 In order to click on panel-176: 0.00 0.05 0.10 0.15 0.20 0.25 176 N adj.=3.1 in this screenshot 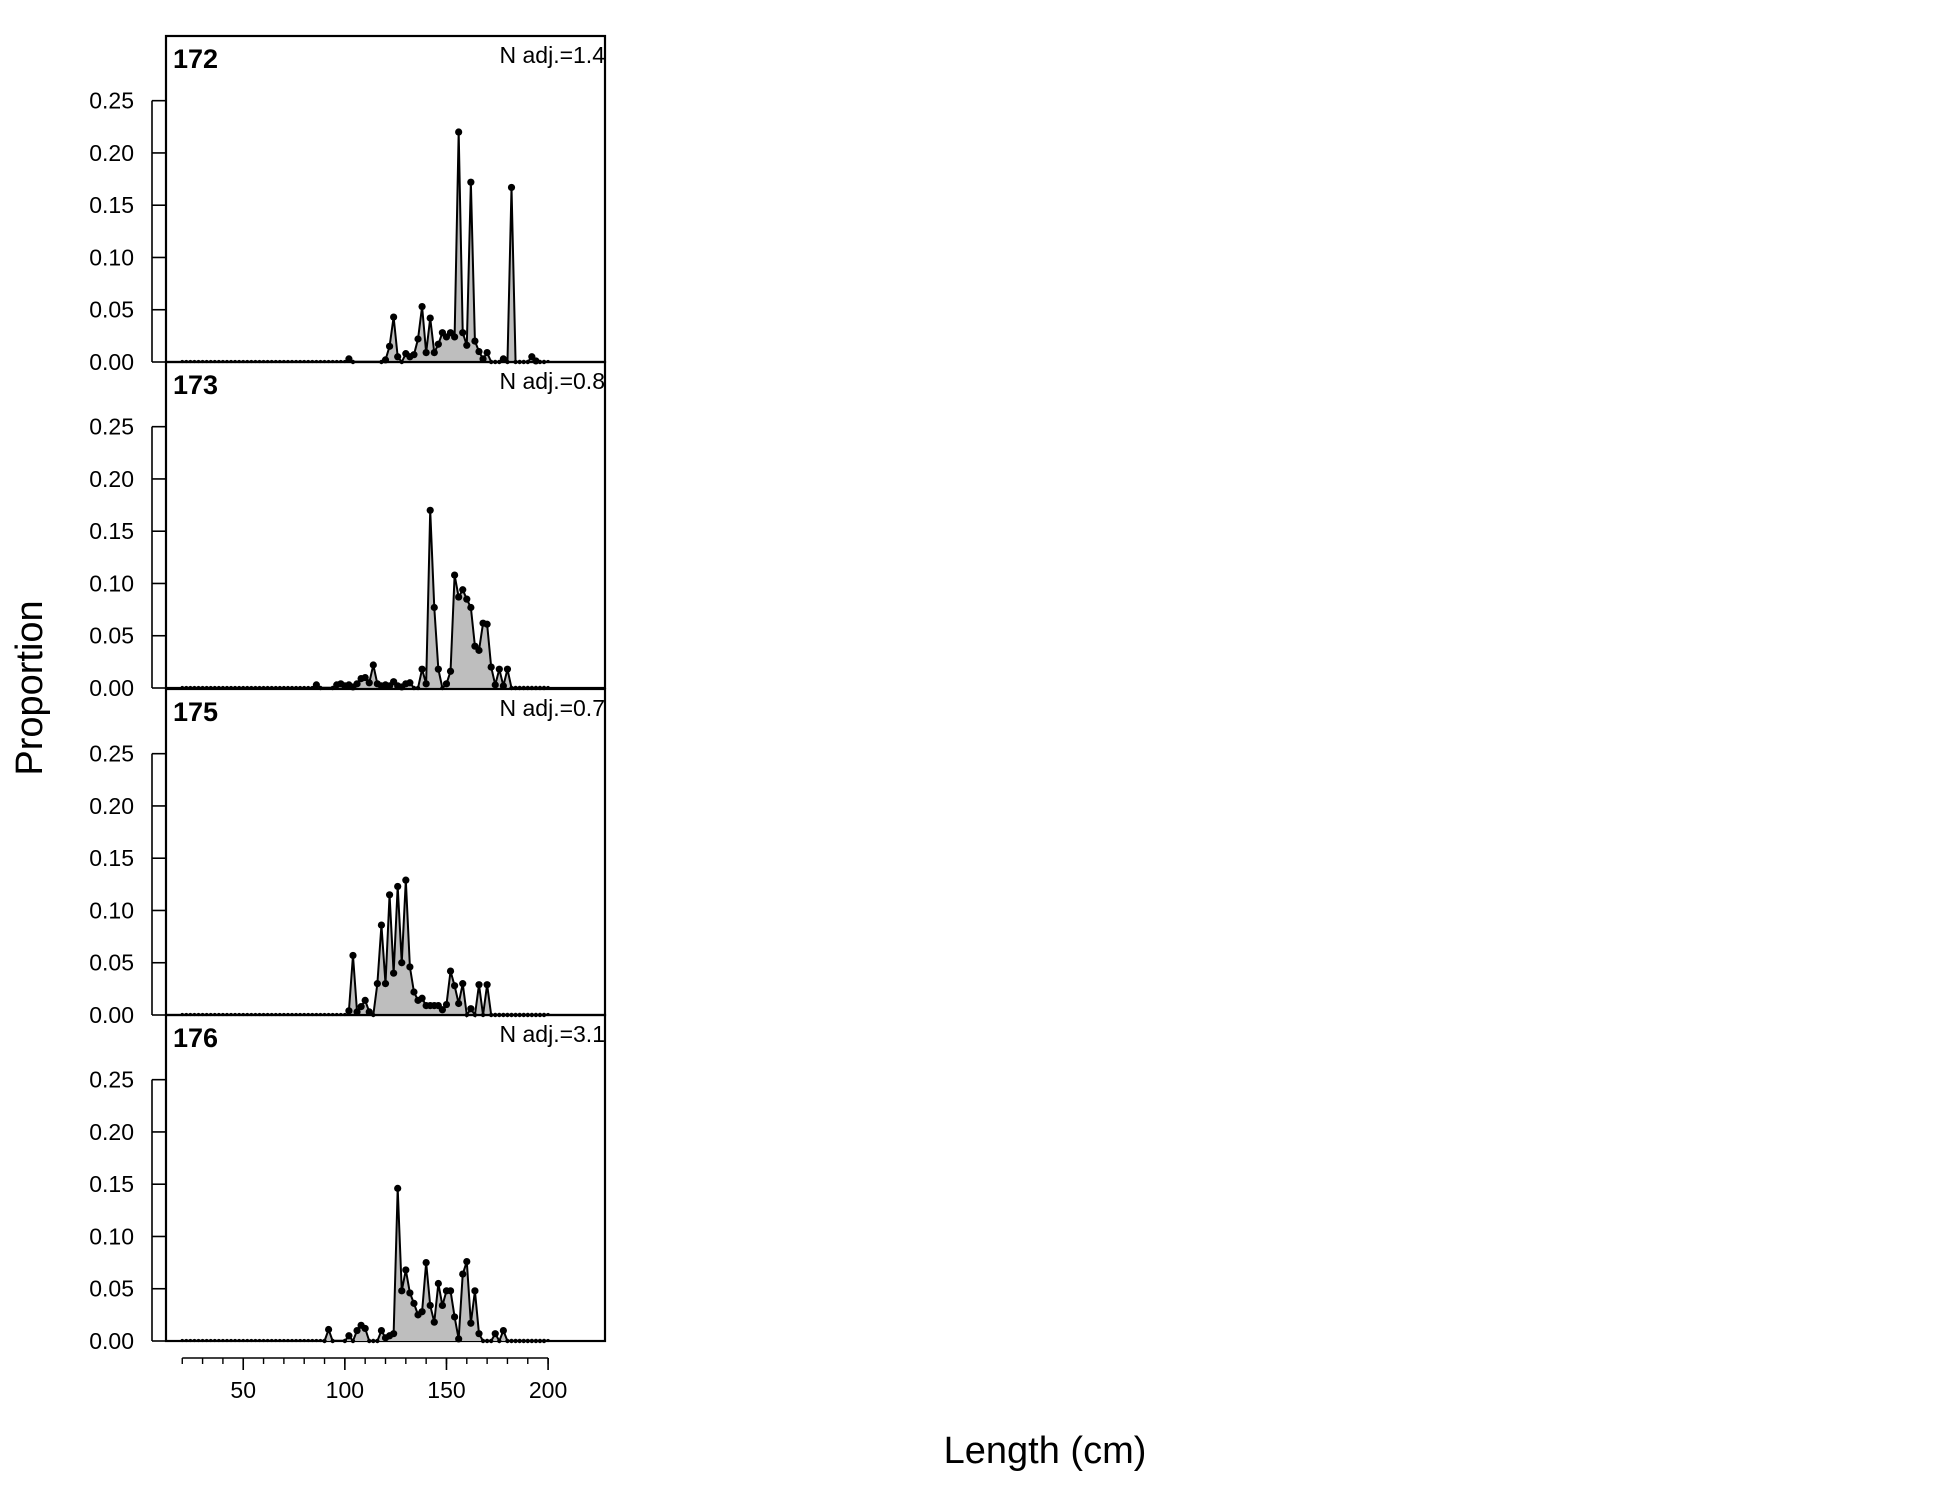, I will do `click(348, 1183)`.